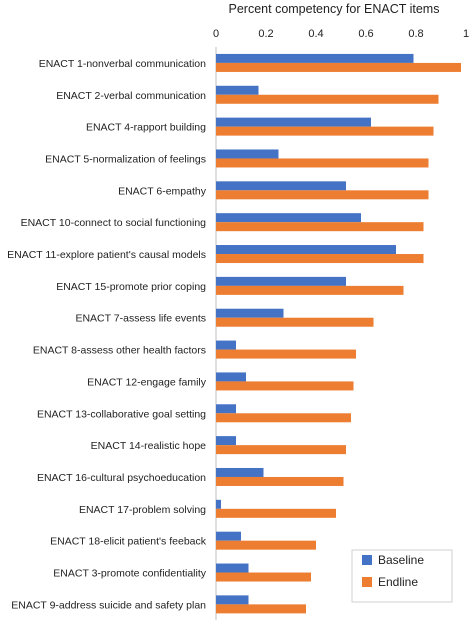 The image size is (474, 620). Describe the element at coordinates (140, 319) in the screenshot. I see `category-label: ENACT 7-assess life events` at that location.